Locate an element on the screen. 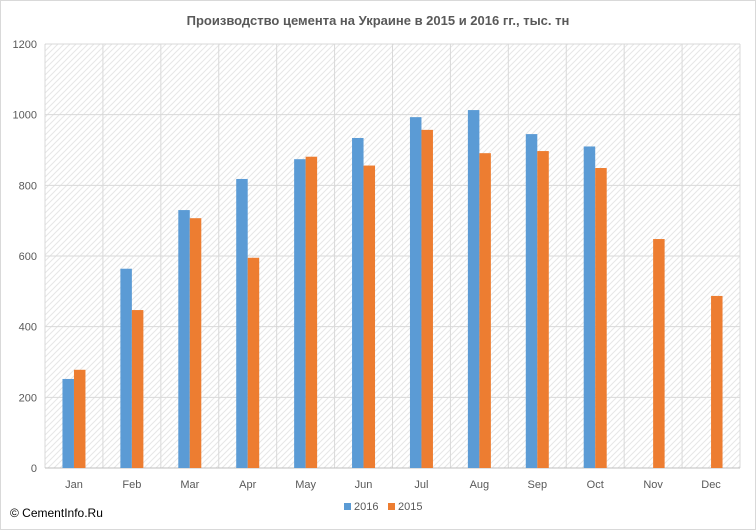  bar-2016-Apr is located at coordinates (242, 323).